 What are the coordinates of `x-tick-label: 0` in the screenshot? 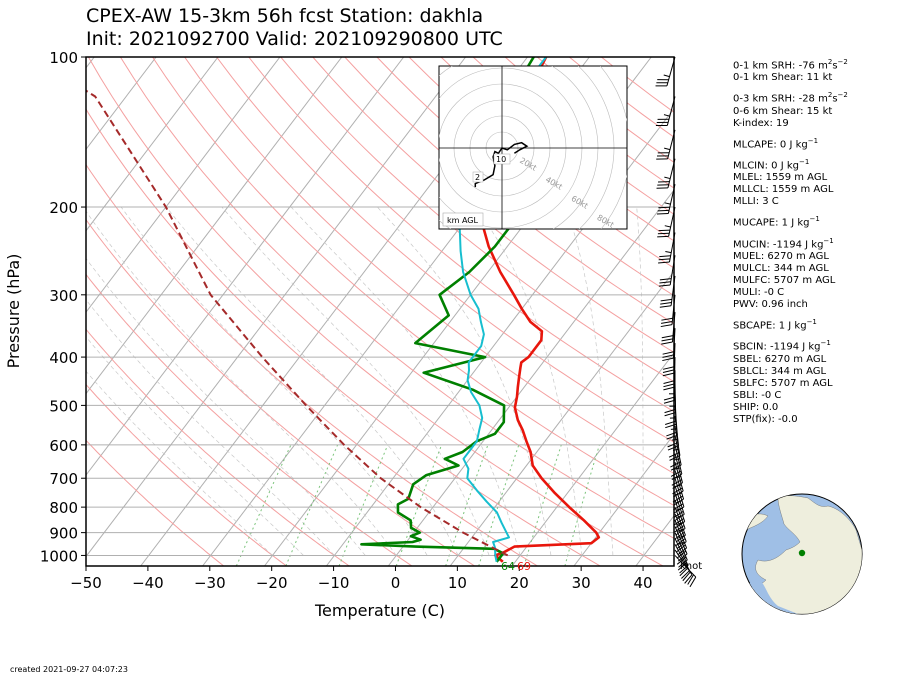 It's located at (396, 583).